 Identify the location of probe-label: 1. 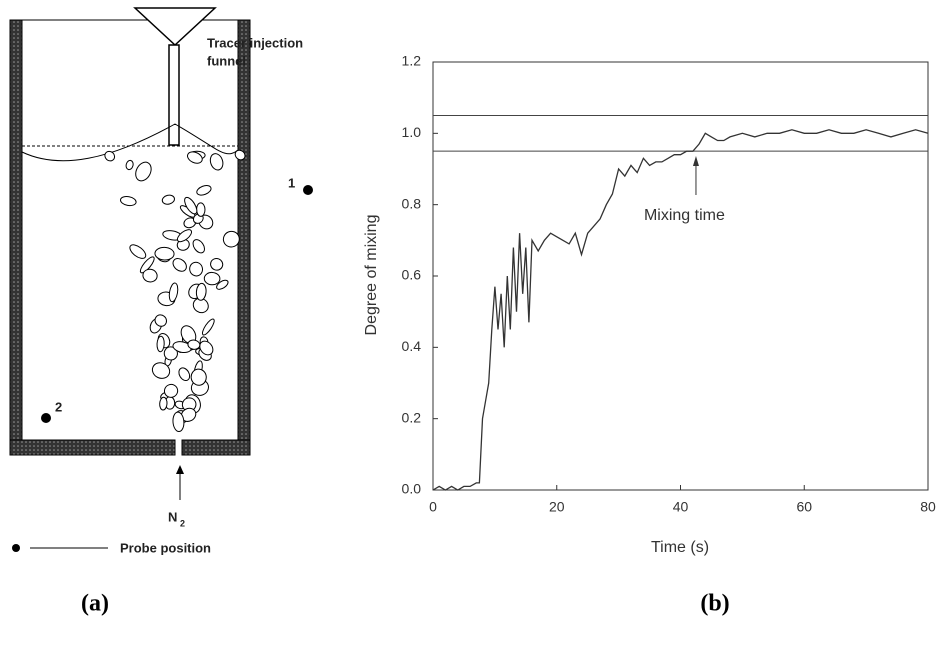
(291, 182).